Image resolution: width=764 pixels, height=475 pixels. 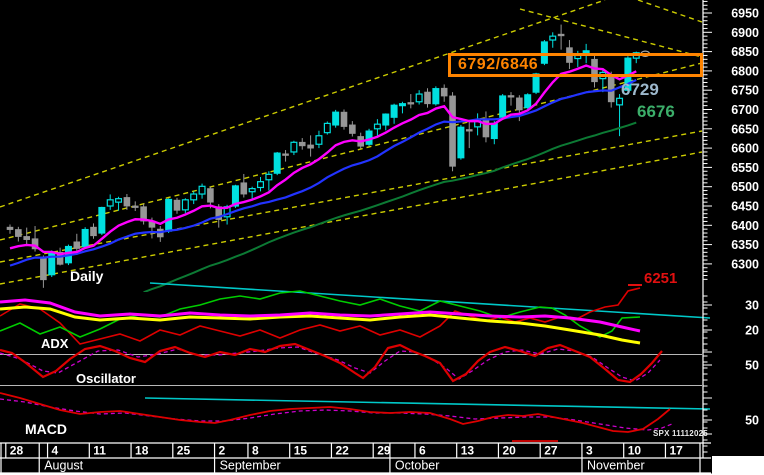 I want to click on macd-trendline-cyan, so click(x=427, y=403).